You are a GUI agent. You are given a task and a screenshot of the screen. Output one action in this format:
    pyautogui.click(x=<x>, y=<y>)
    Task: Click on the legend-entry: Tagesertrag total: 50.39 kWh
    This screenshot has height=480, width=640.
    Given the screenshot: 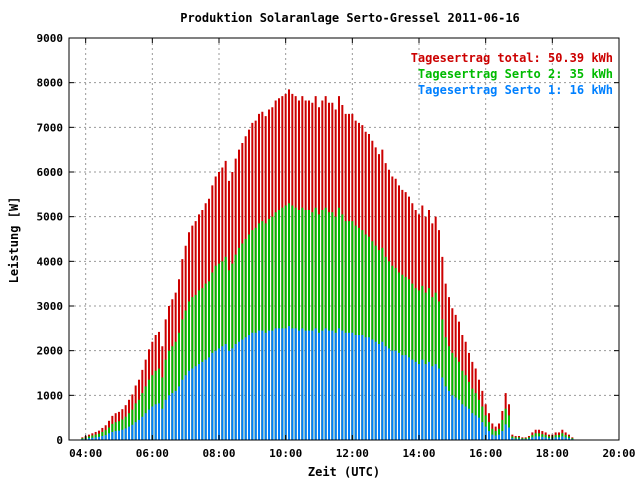 What is the action you would take?
    pyautogui.click(x=512, y=58)
    